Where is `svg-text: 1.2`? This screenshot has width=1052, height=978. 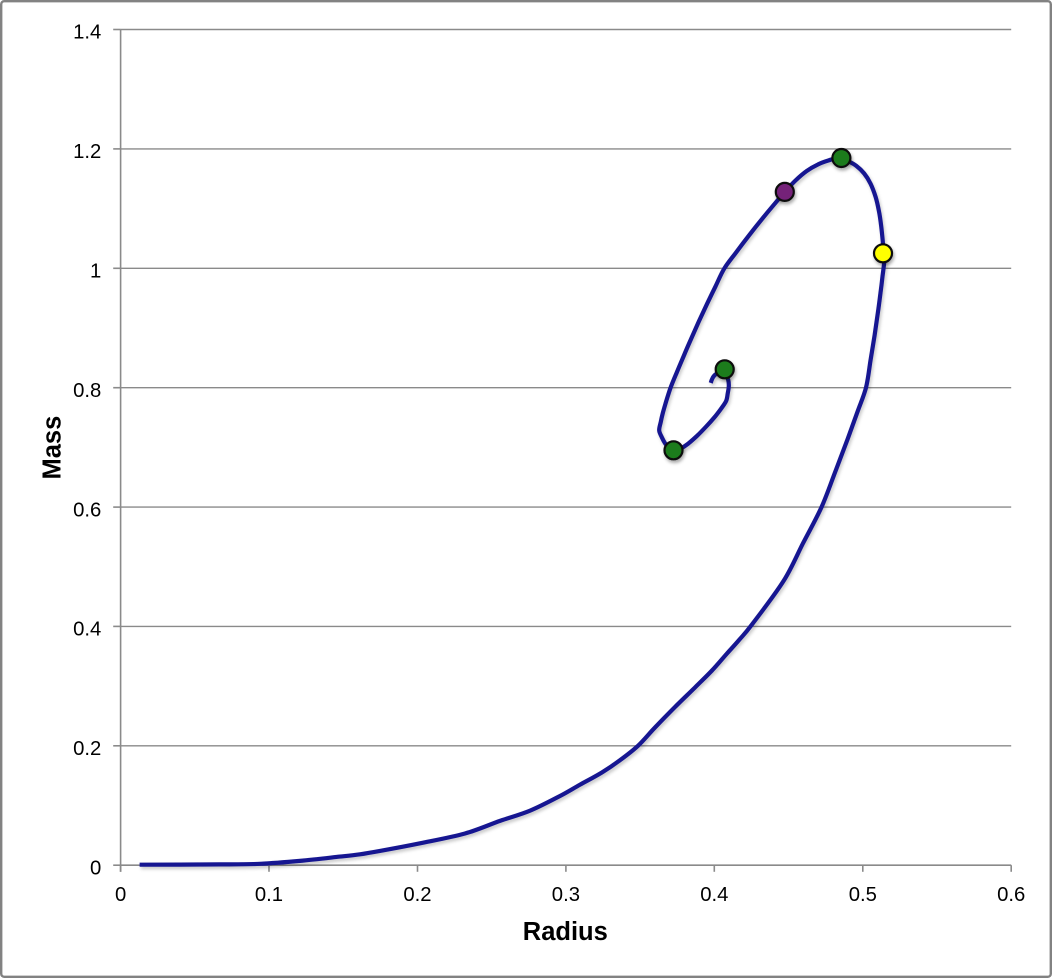 svg-text: 1.2 is located at coordinates (87, 152).